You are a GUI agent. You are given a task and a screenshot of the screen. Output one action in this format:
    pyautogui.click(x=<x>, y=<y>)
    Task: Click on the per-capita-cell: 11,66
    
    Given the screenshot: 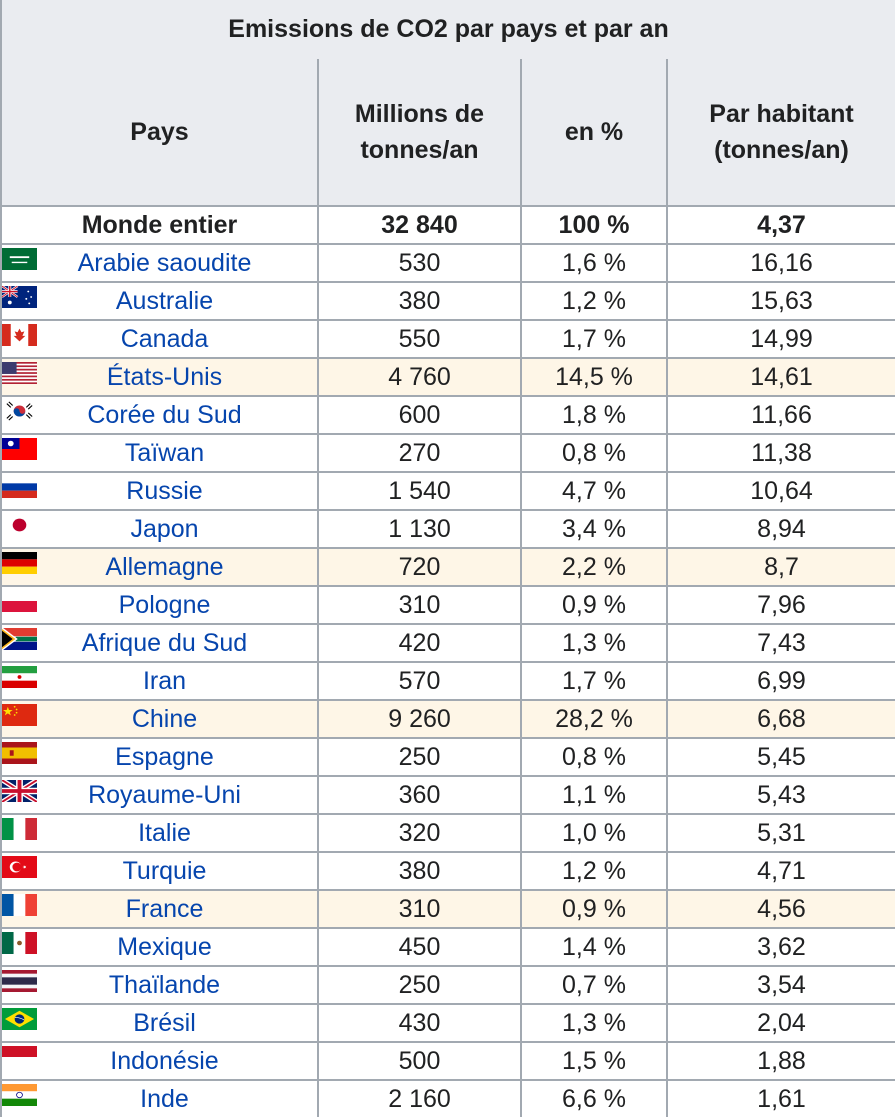 What is the action you would take?
    pyautogui.click(x=780, y=415)
    